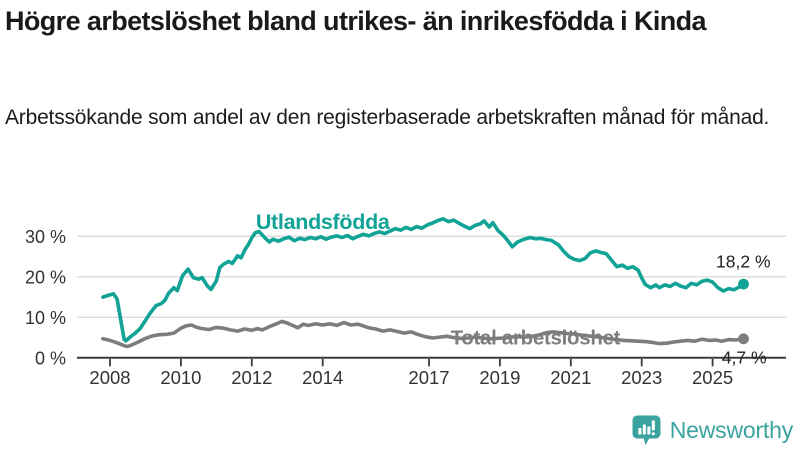  What do you see at coordinates (45, 277) in the screenshot?
I see `y-tick-label: 20 %` at bounding box center [45, 277].